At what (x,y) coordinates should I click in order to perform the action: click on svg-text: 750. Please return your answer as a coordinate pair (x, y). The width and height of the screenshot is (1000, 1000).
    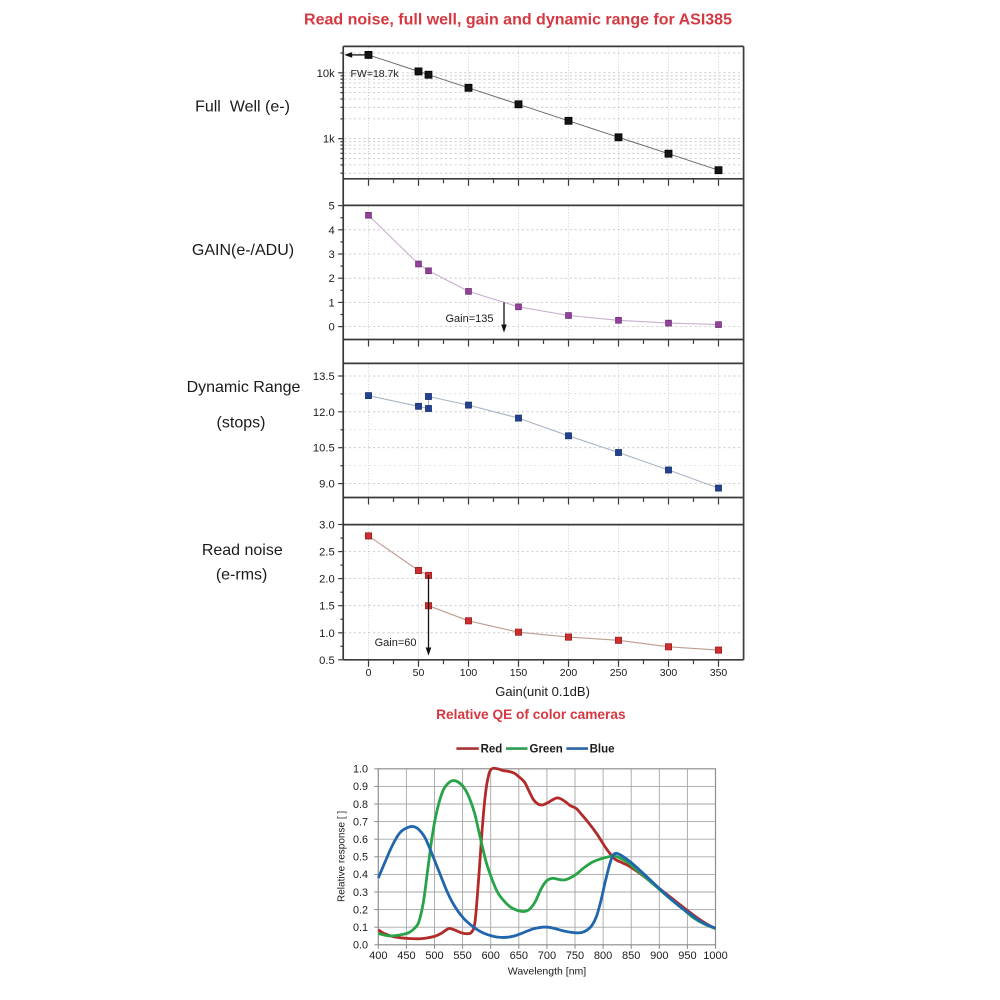
    Looking at the image, I should click on (575, 956).